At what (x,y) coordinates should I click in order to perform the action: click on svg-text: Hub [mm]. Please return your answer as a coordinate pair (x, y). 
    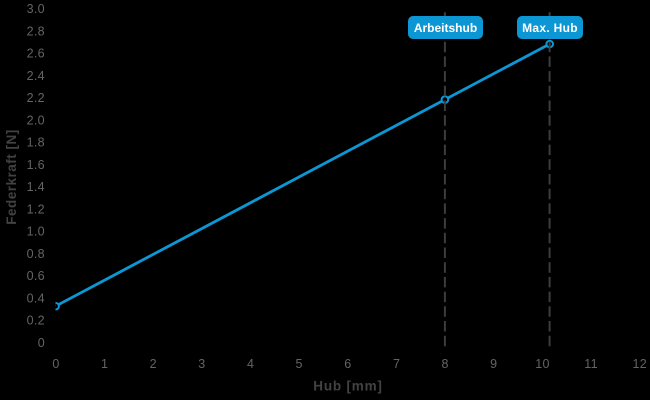
    Looking at the image, I should click on (347, 386).